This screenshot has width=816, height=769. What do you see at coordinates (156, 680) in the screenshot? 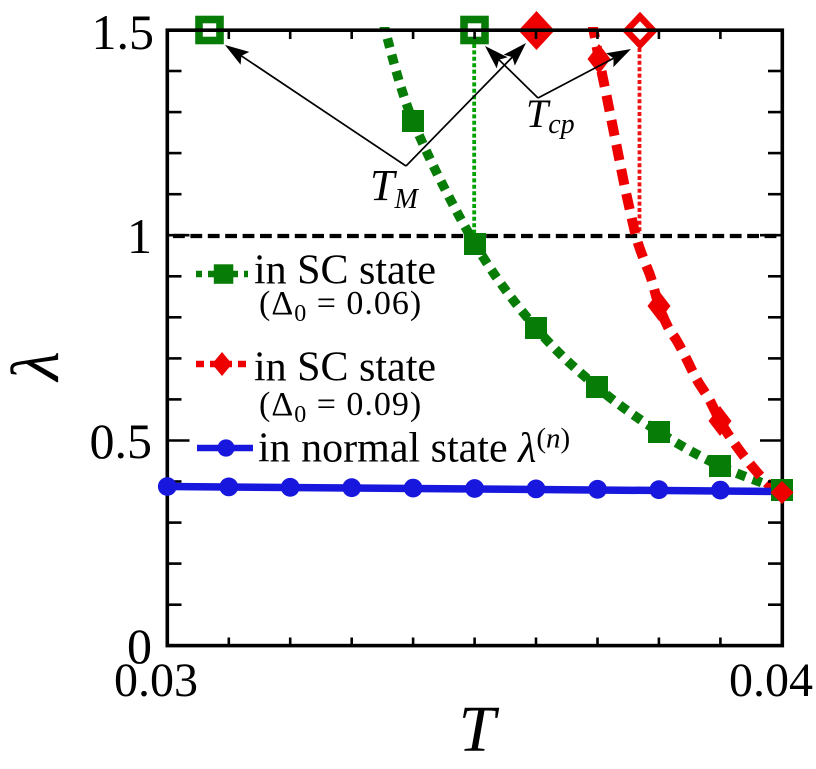
I see `svg-text: 0.03` at bounding box center [156, 680].